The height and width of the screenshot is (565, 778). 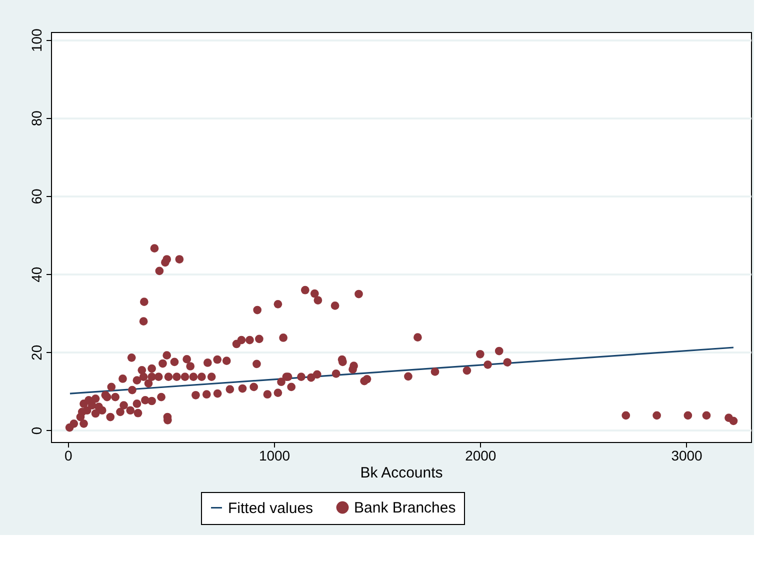 What do you see at coordinates (274, 456) in the screenshot?
I see `x-tick-label: 1000` at bounding box center [274, 456].